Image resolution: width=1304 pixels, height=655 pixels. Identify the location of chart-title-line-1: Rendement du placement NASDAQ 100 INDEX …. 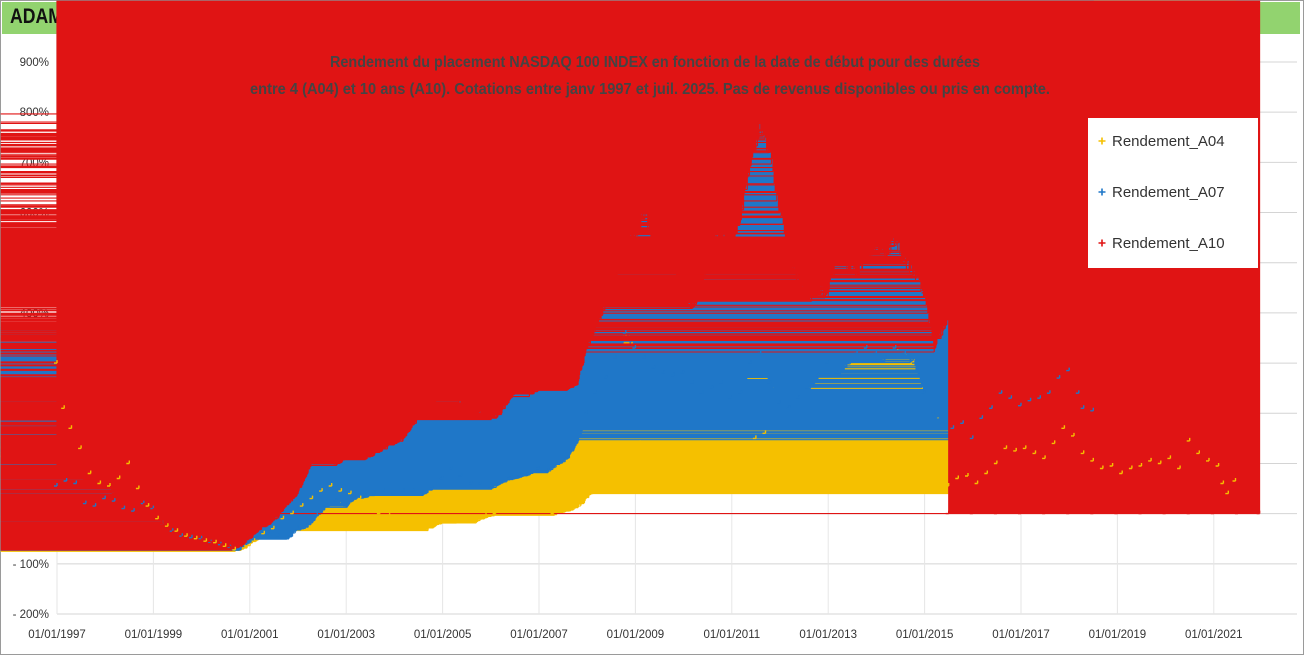
(655, 62).